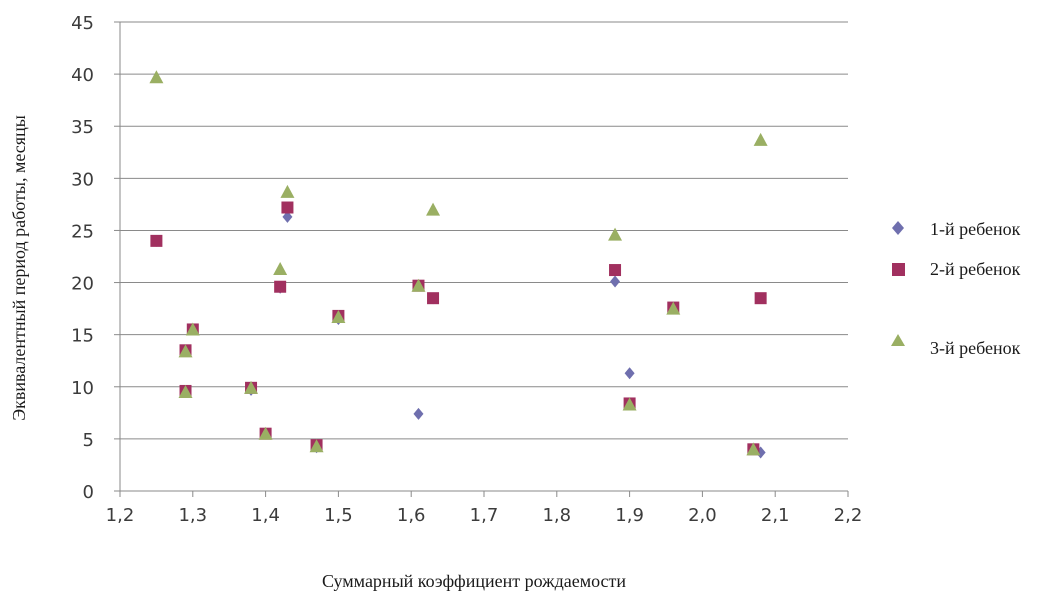  What do you see at coordinates (702, 515) in the screenshot?
I see `x-tick-label-8: 2,0` at bounding box center [702, 515].